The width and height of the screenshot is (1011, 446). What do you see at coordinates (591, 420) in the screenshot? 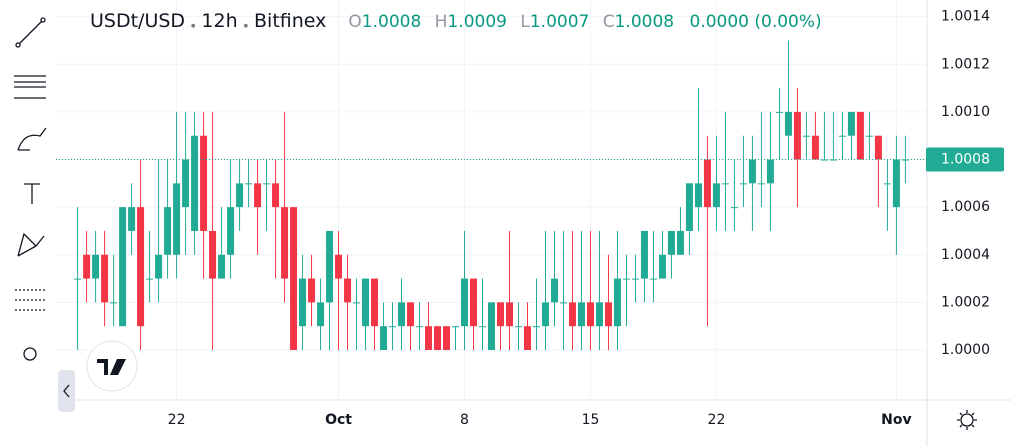
I see `x-tick-label: 15` at bounding box center [591, 420].